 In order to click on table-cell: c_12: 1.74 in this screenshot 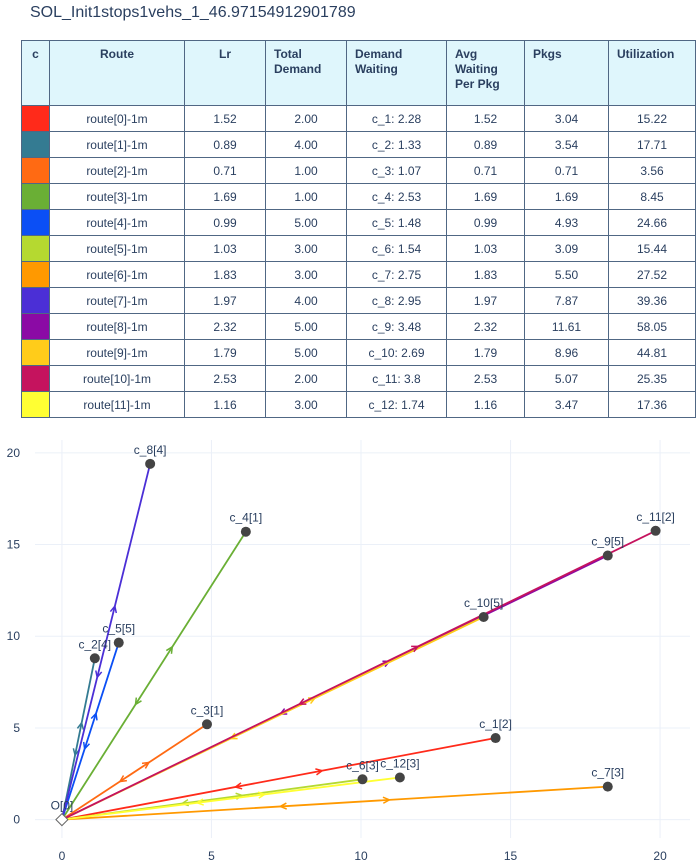, I will do `click(396, 404)`.